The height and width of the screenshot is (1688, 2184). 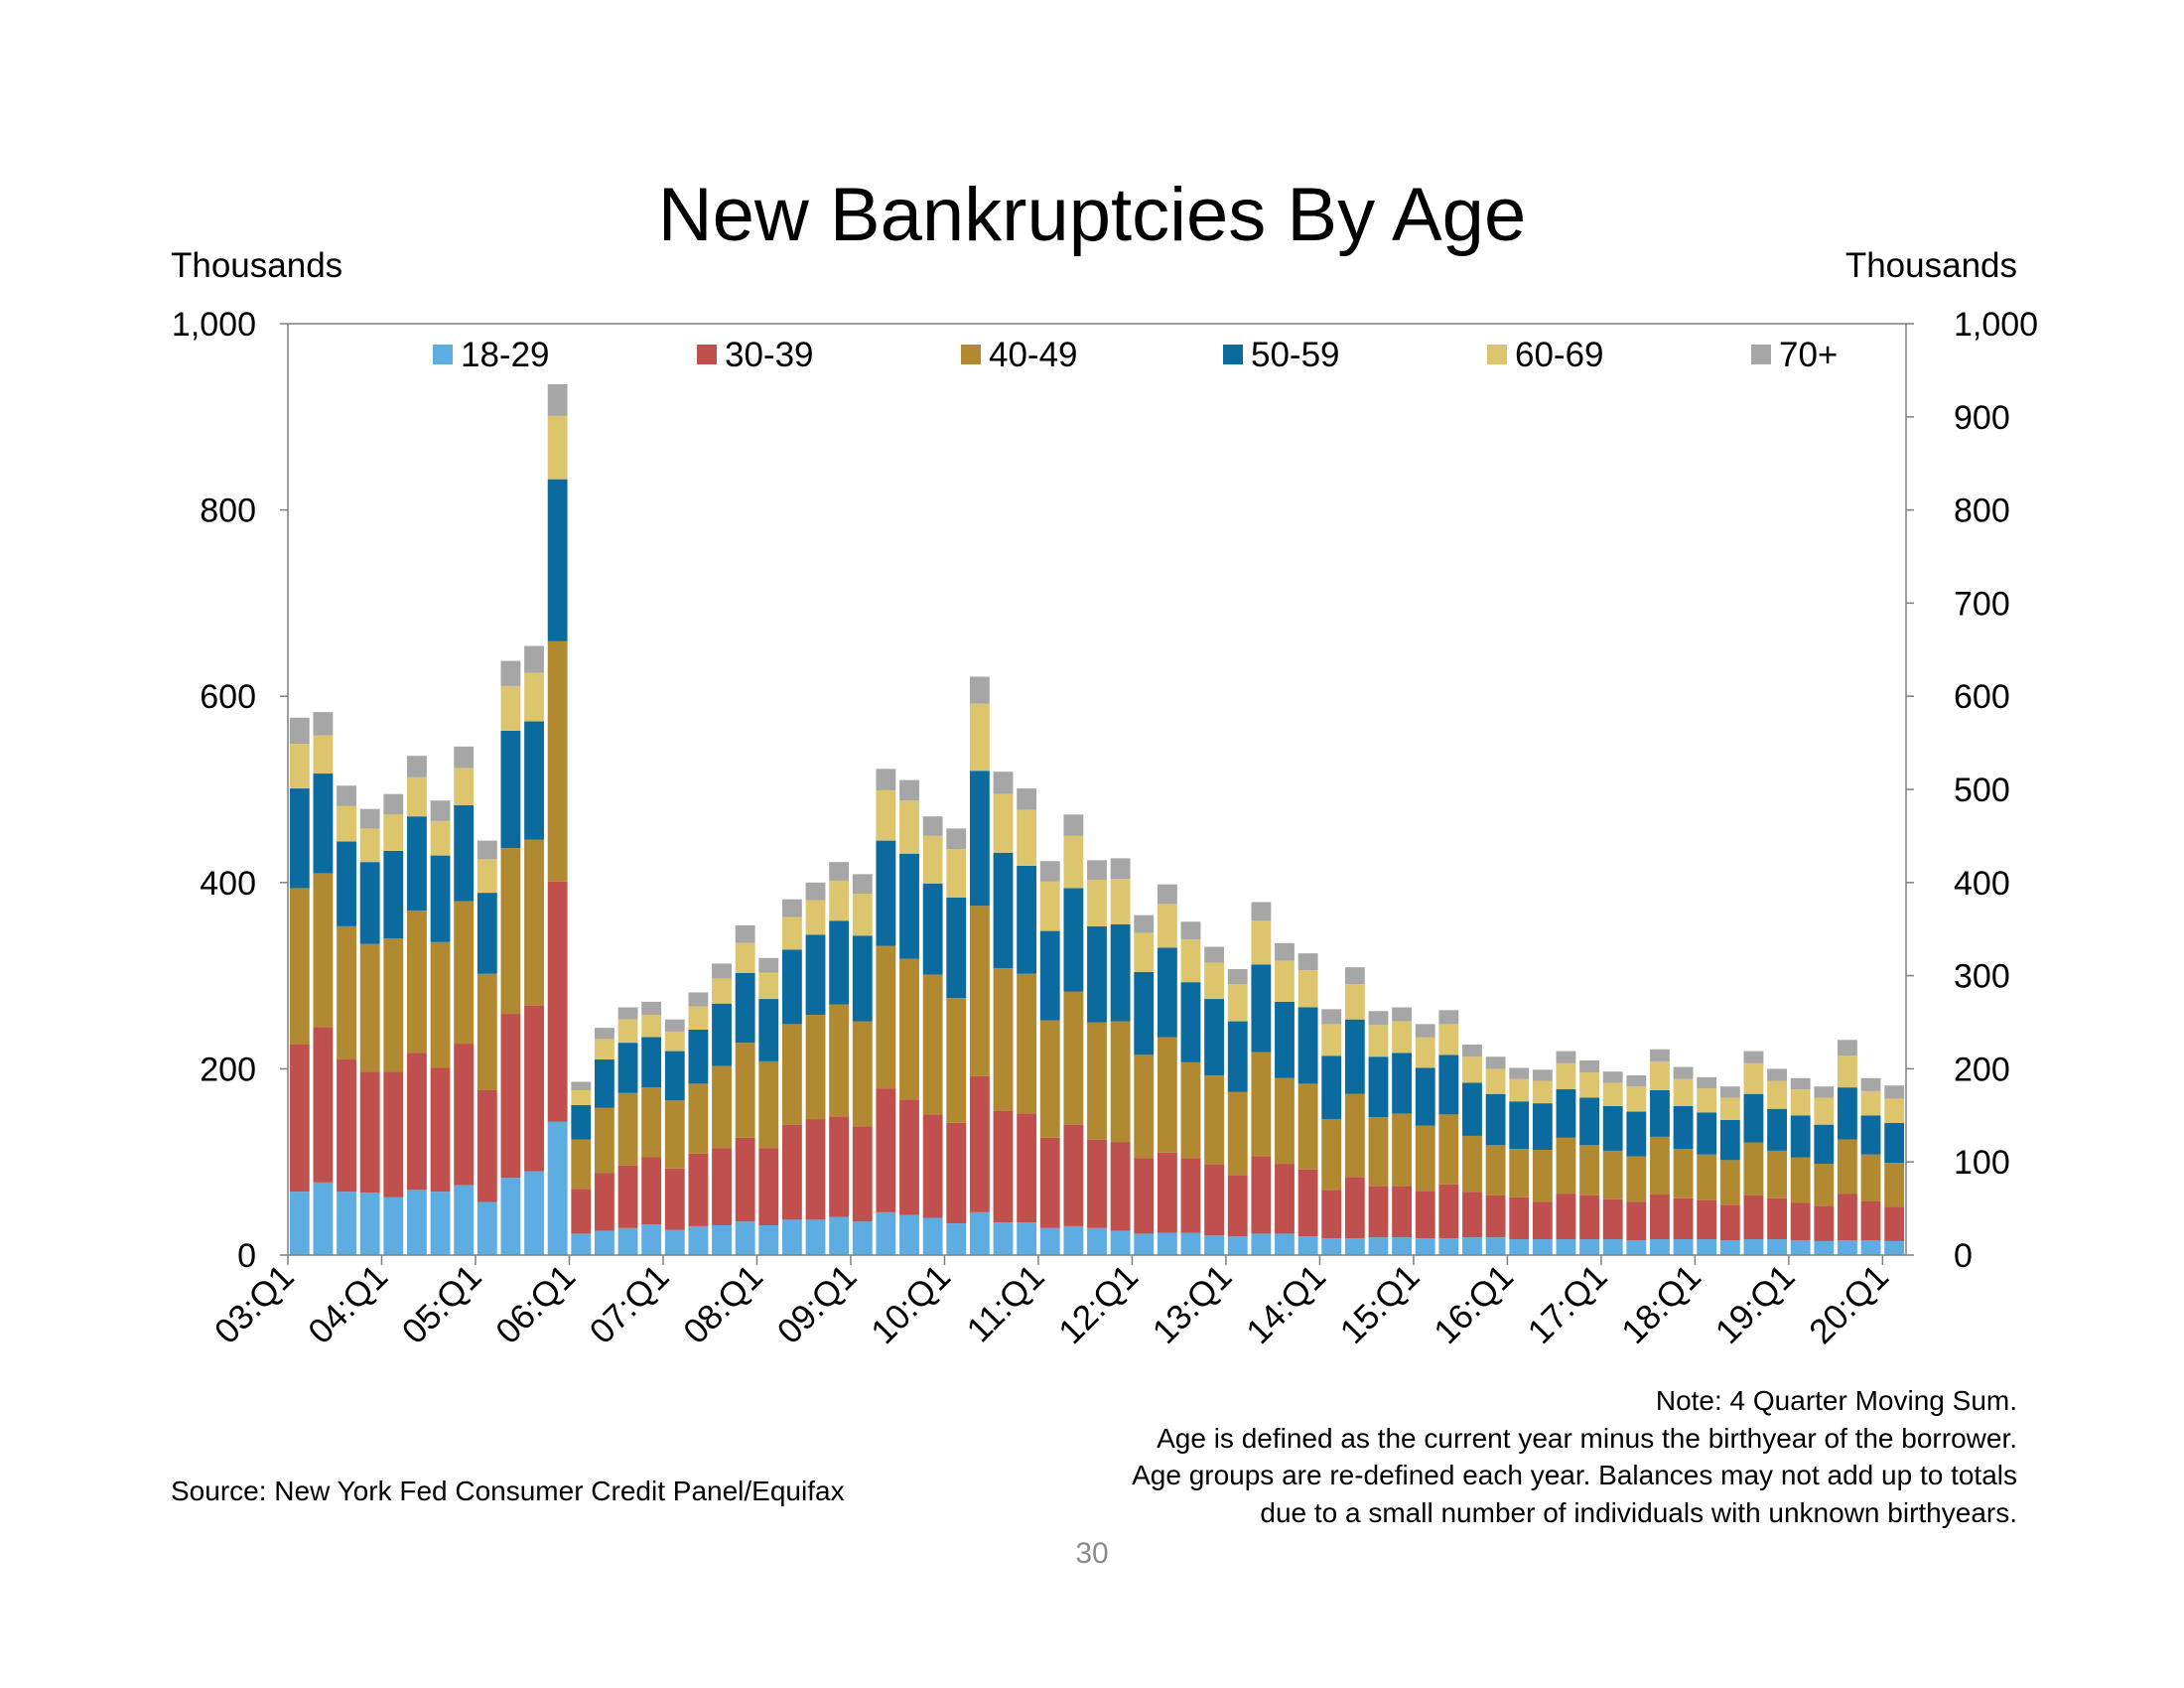 What do you see at coordinates (909, 790) in the screenshot?
I see `bar-segment-70+-09:Q3` at bounding box center [909, 790].